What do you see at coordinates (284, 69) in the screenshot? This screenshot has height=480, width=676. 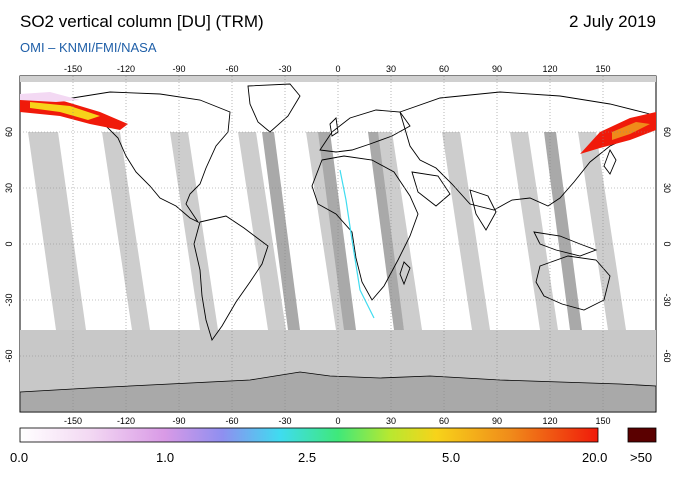 I see `lon-tick-top: -30` at bounding box center [284, 69].